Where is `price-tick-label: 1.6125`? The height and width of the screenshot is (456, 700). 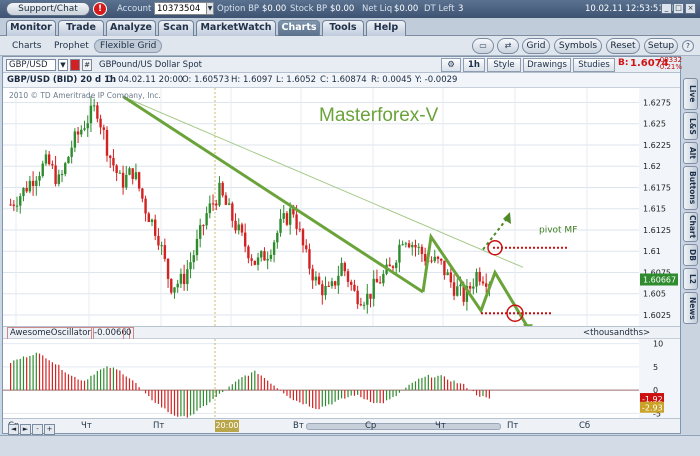 price-tick-label: 1.6125 is located at coordinates (657, 230).